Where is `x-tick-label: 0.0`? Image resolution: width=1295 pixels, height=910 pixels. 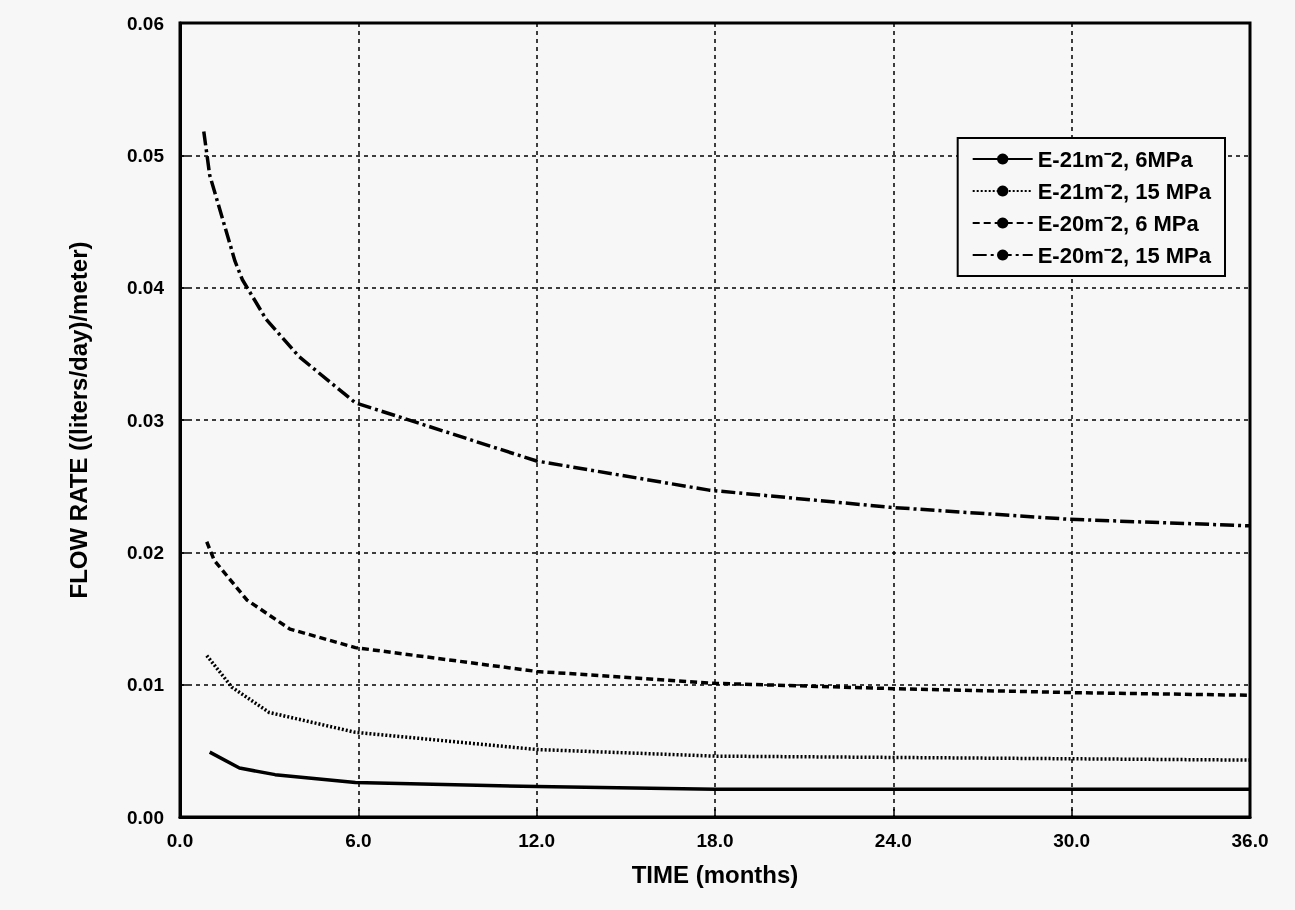
x-tick-label: 0.0 is located at coordinates (180, 840).